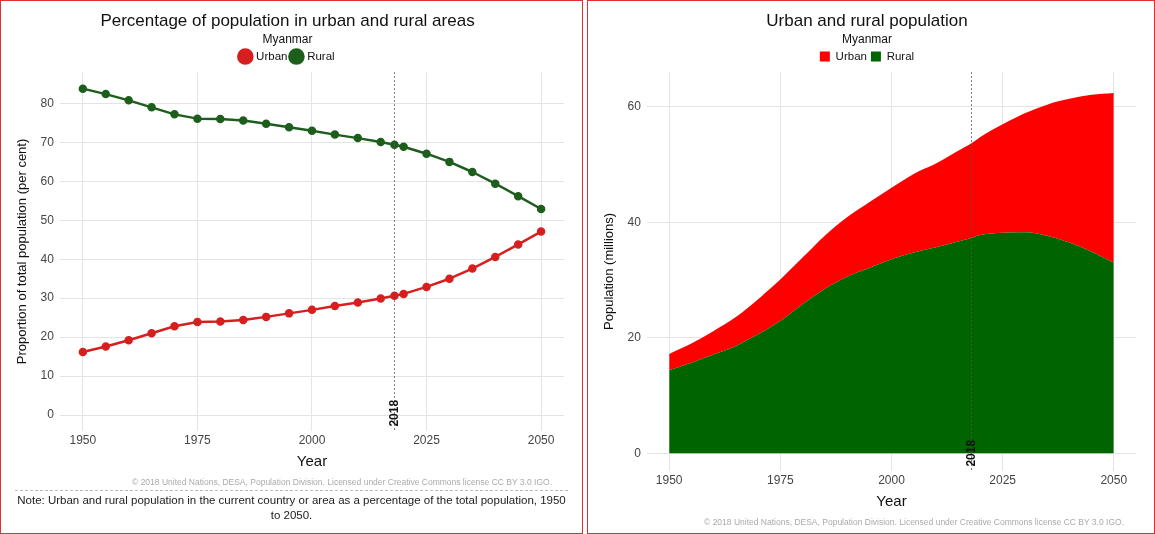 The image size is (1155, 534). Describe the element at coordinates (47, 102) in the screenshot. I see `y-tick-label: 80` at that location.